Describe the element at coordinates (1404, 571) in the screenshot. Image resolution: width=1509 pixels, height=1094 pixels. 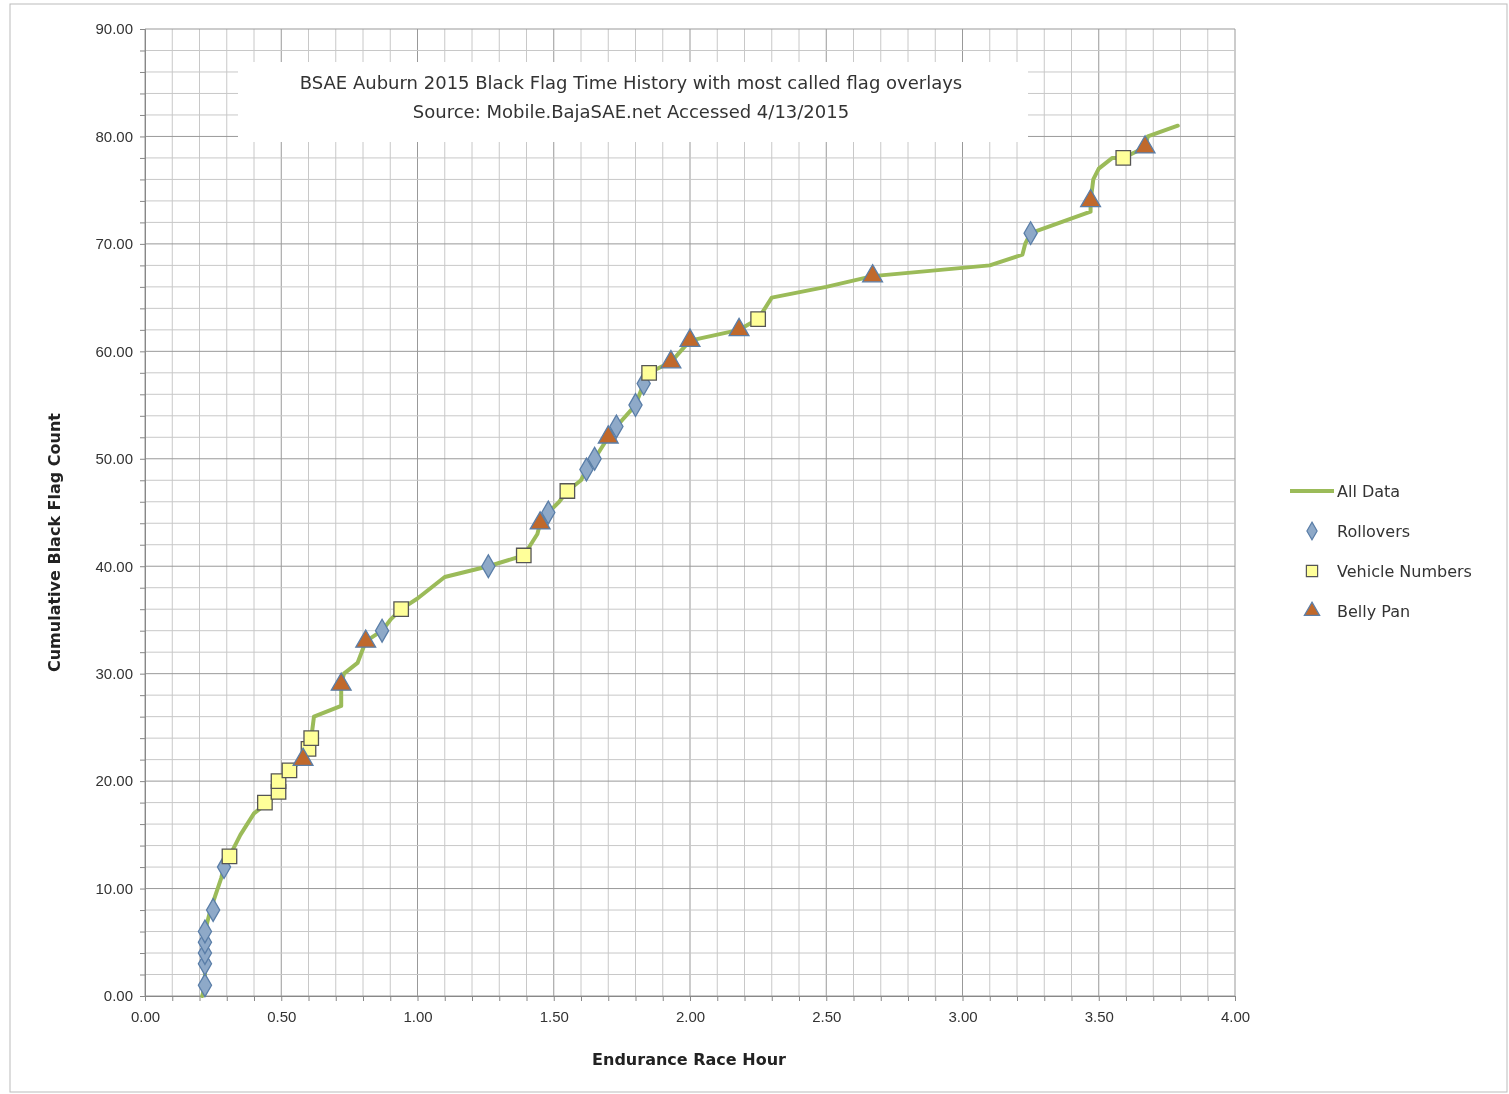
I see `legend-label: Vehicle Numbers` at that location.